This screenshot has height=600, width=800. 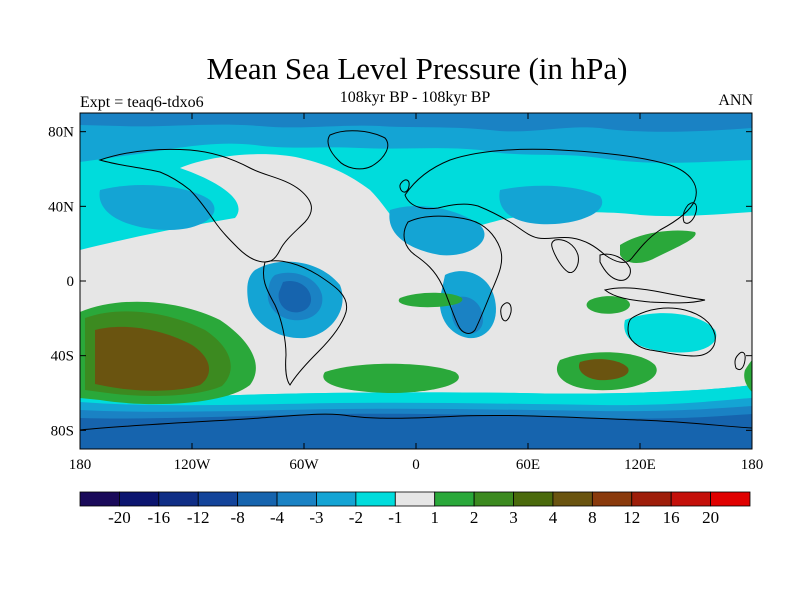 What do you see at coordinates (603, 370) in the screenshot?
I see `field-indian-high2` at bounding box center [603, 370].